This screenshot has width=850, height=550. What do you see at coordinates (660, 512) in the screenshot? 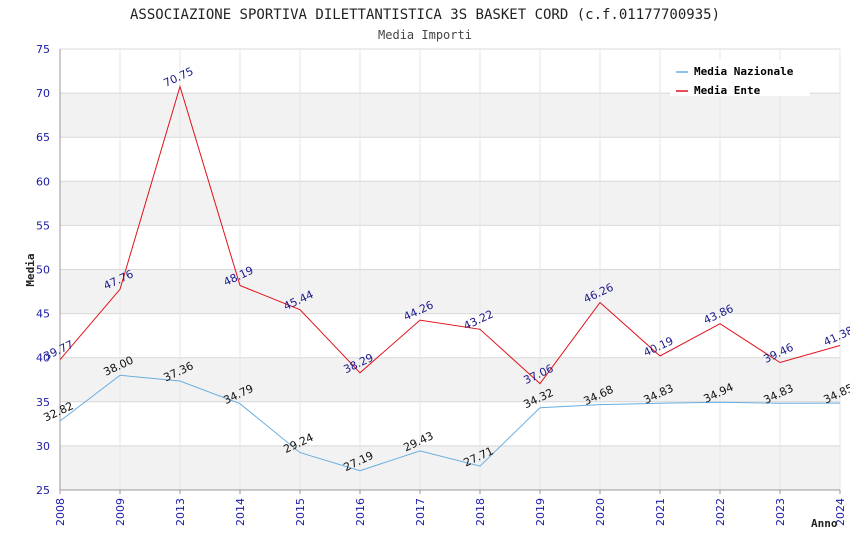
I see `x-tick-label: 2021` at bounding box center [660, 512].